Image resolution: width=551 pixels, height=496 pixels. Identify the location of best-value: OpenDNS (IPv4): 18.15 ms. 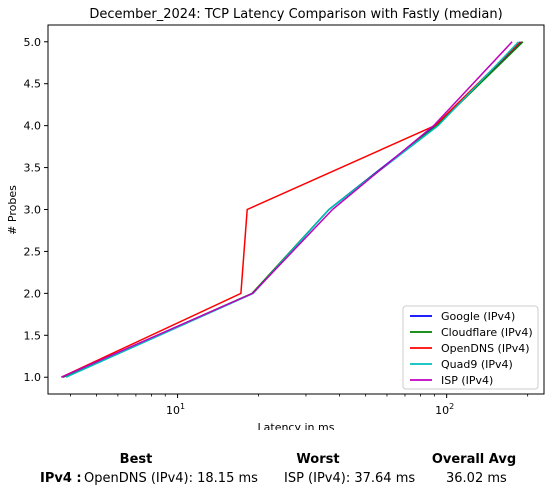
(171, 478).